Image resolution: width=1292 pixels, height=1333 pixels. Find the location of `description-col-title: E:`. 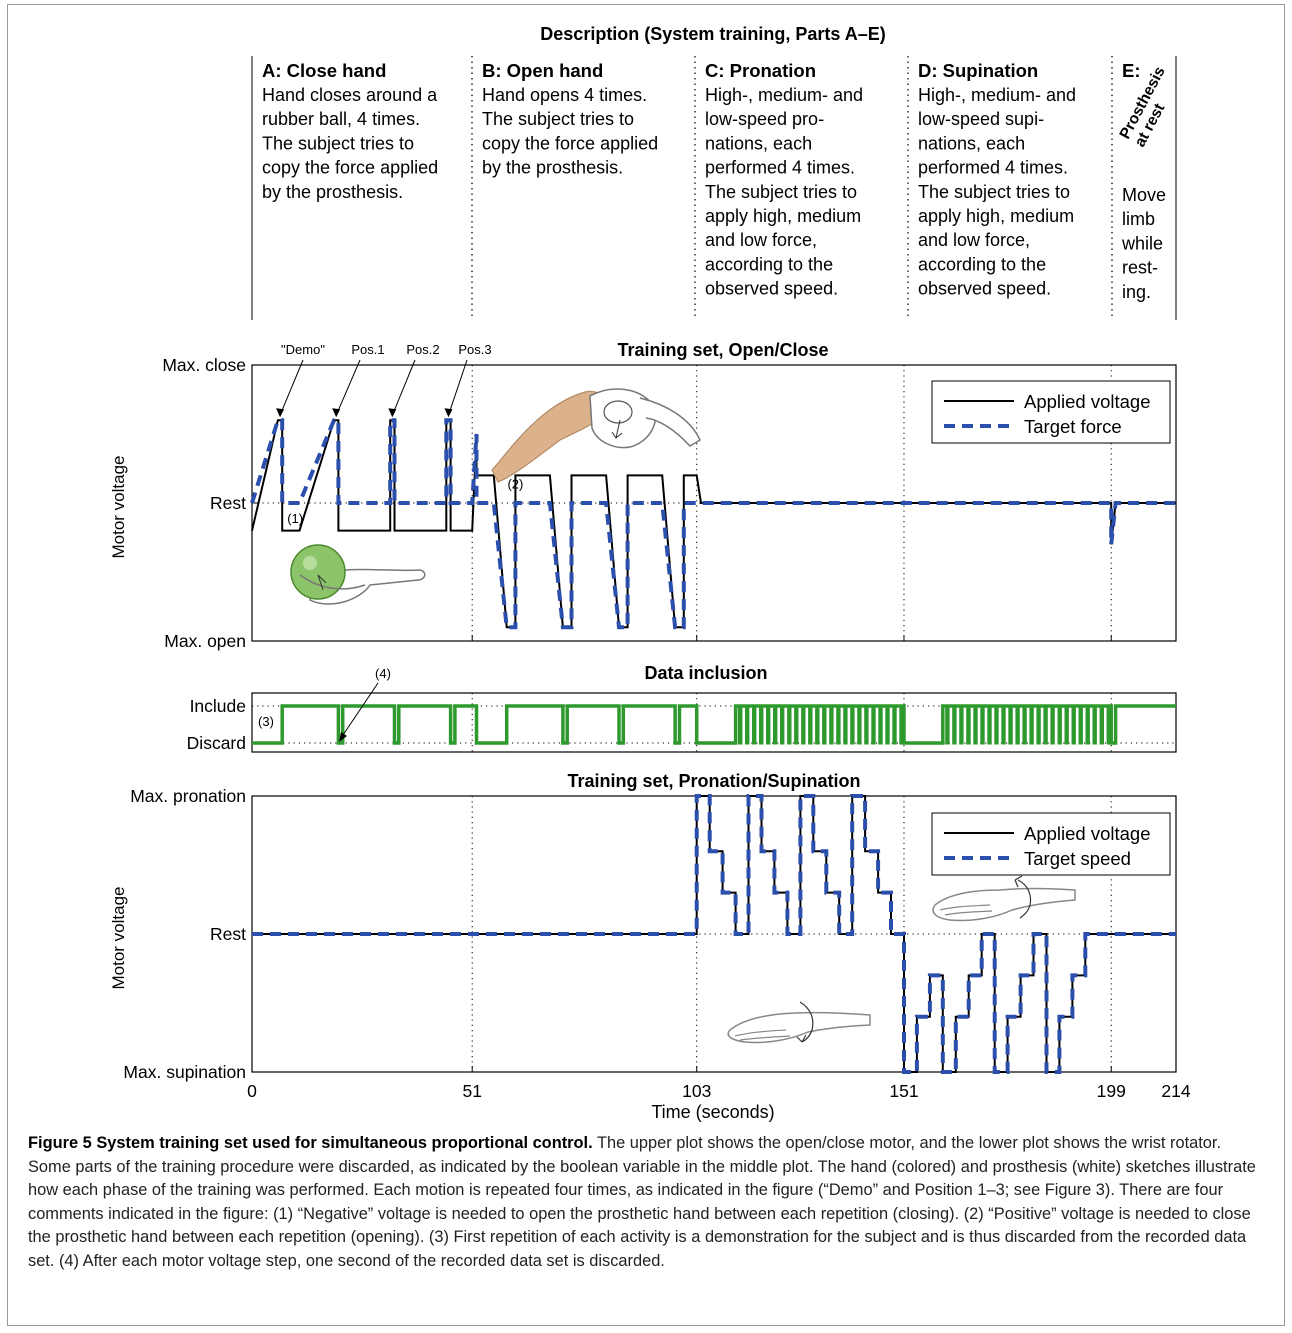

description-col-title: E: is located at coordinates (1131, 70).